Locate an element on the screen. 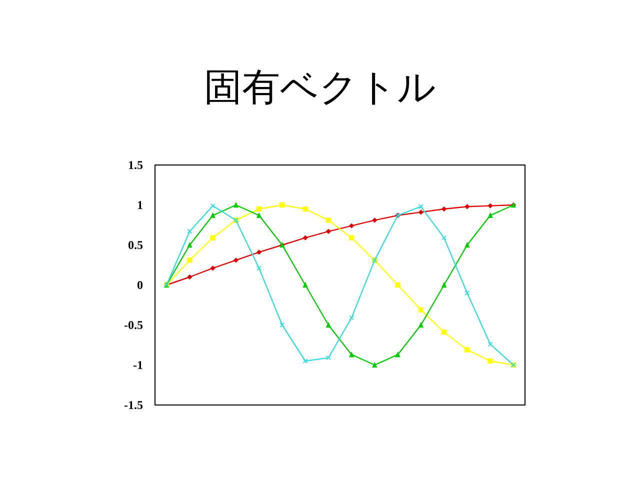 The image size is (640, 480). y-tick-label: -1.5 is located at coordinates (133, 405).